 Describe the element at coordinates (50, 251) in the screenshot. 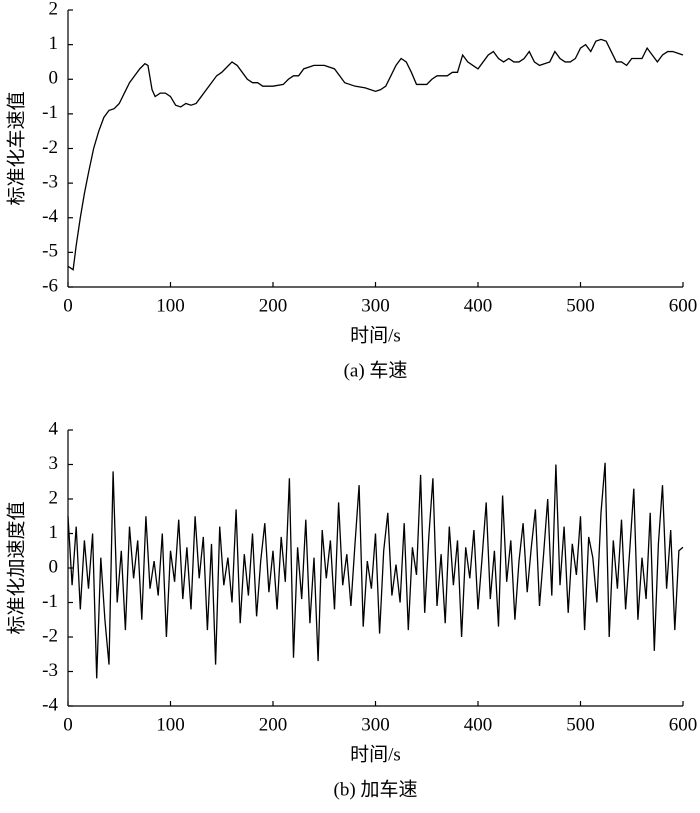

I see `y-tick-label: -5` at that location.